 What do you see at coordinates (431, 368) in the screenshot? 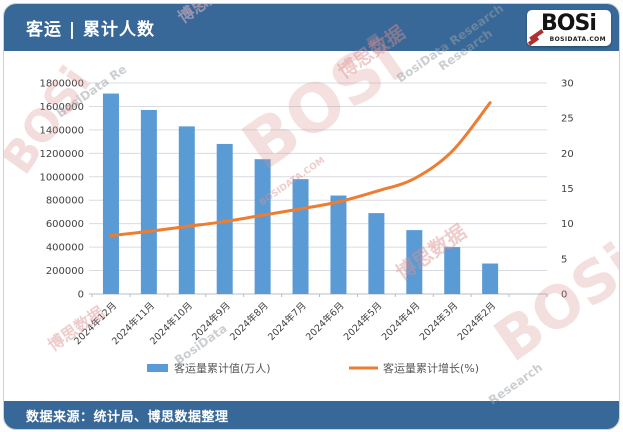
I see `legend-line-label: 客运量累计增长(%)` at bounding box center [431, 368].